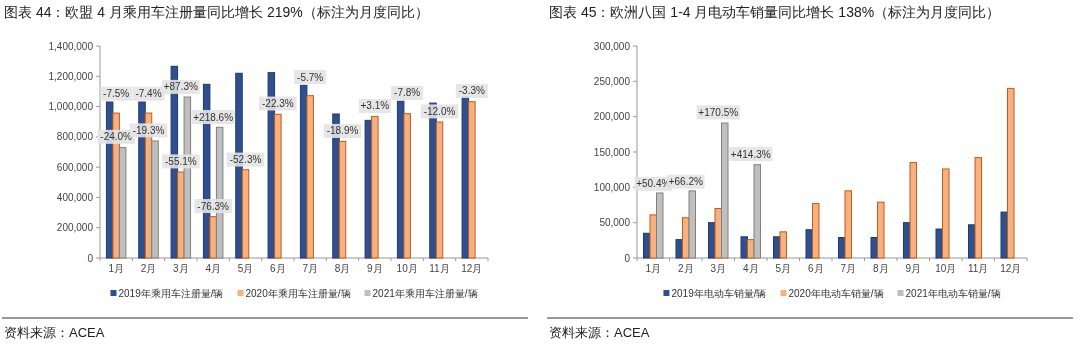 The height and width of the screenshot is (353, 1080). Describe the element at coordinates (148, 130) in the screenshot. I see `annotation: -19.3%` at that location.